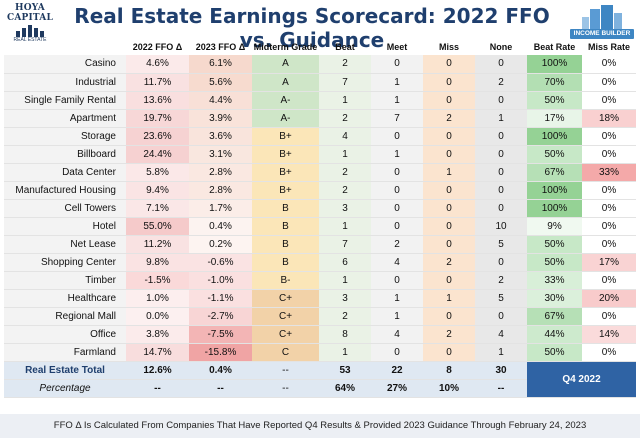 The width and height of the screenshot is (640, 438). I want to click on cell-miss-rate: 17%, so click(609, 262).